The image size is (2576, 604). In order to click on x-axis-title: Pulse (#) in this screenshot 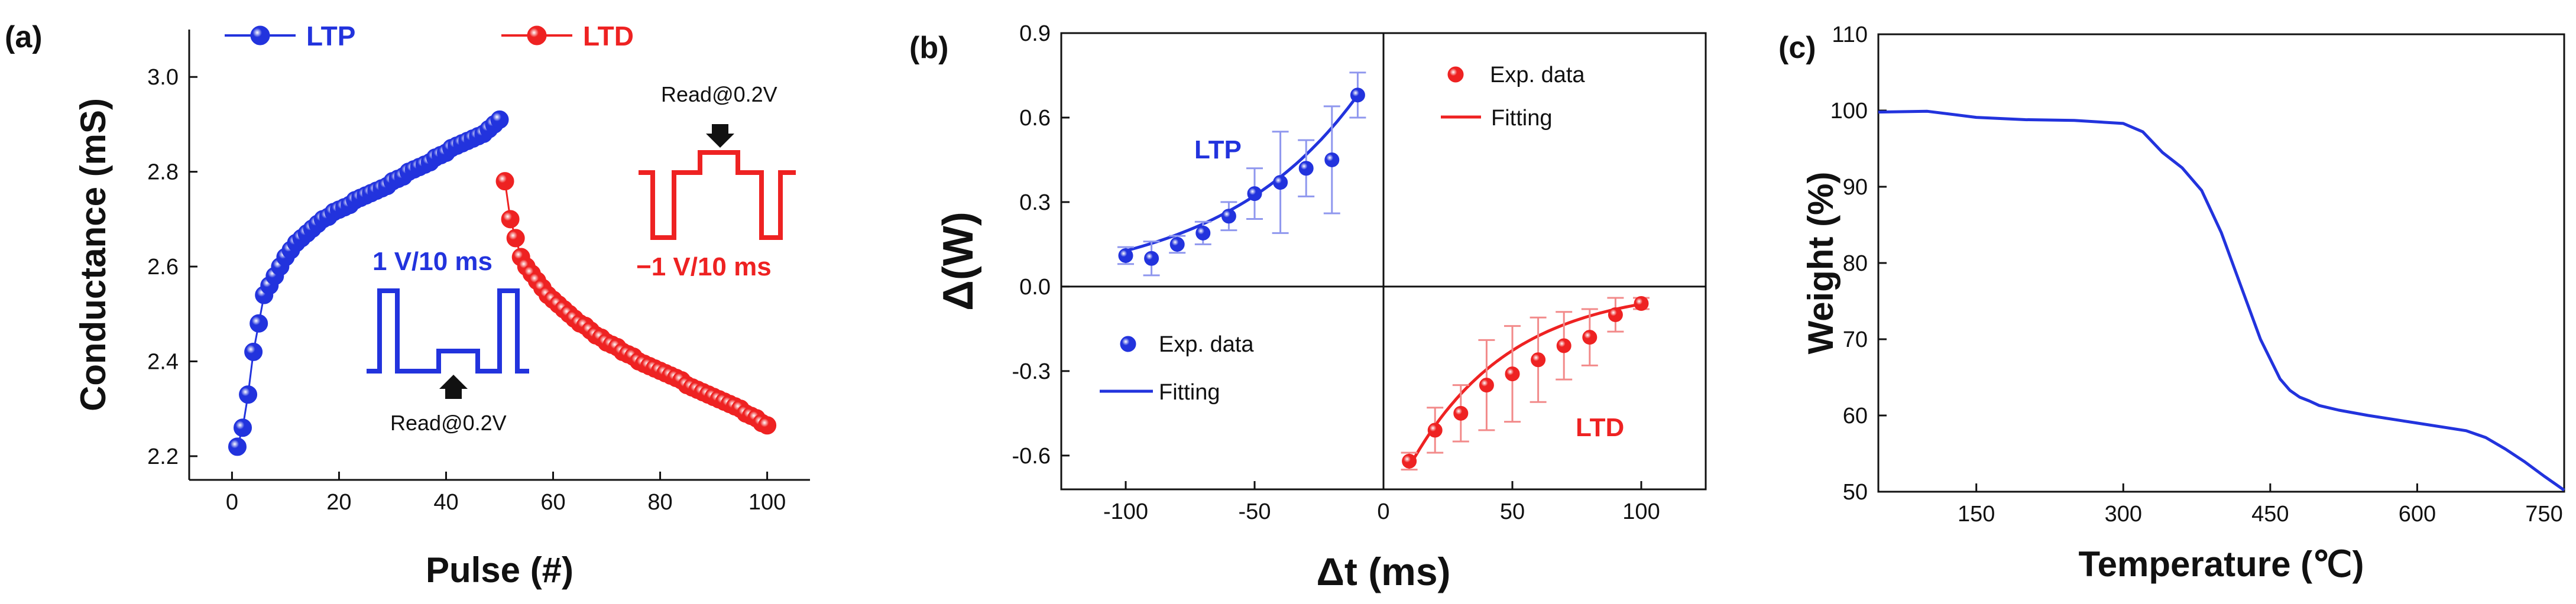, I will do `click(499, 570)`.